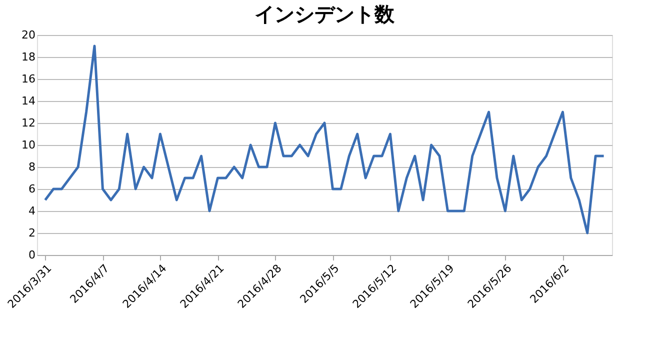  Describe the element at coordinates (325, 14) in the screenshot. I see `chart-title: インシデント数` at that location.